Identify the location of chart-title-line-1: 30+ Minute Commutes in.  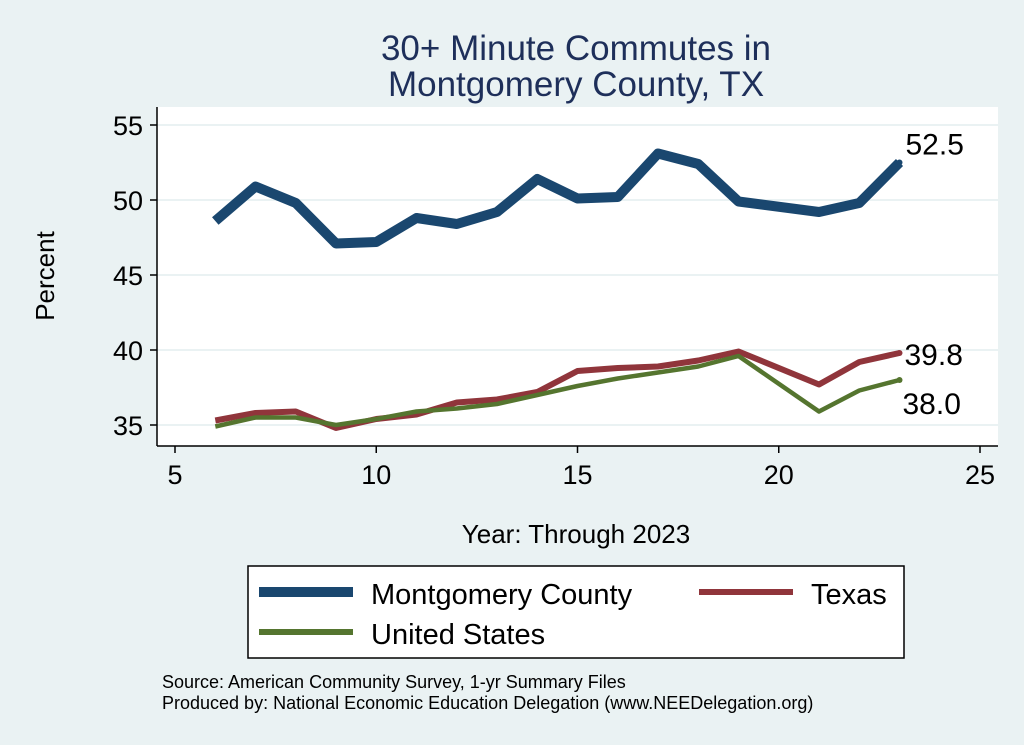
(576, 48).